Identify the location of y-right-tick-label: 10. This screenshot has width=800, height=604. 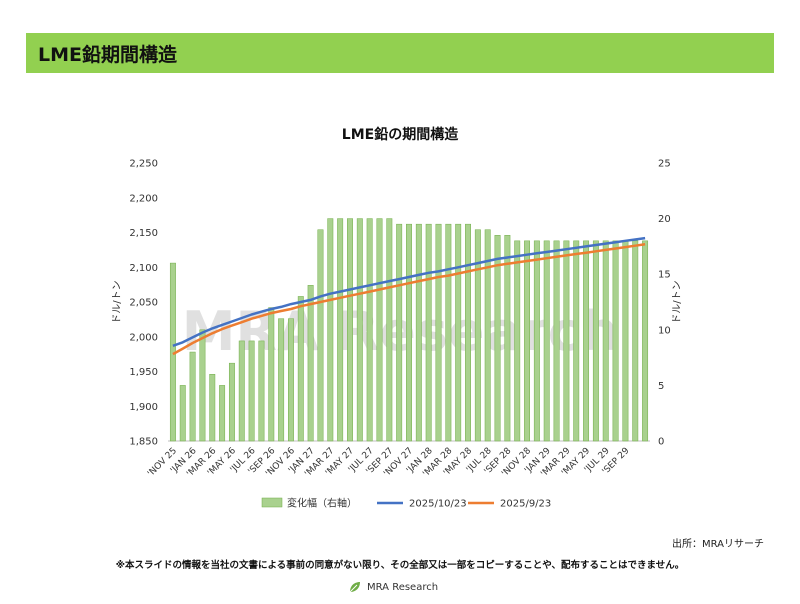
(664, 330).